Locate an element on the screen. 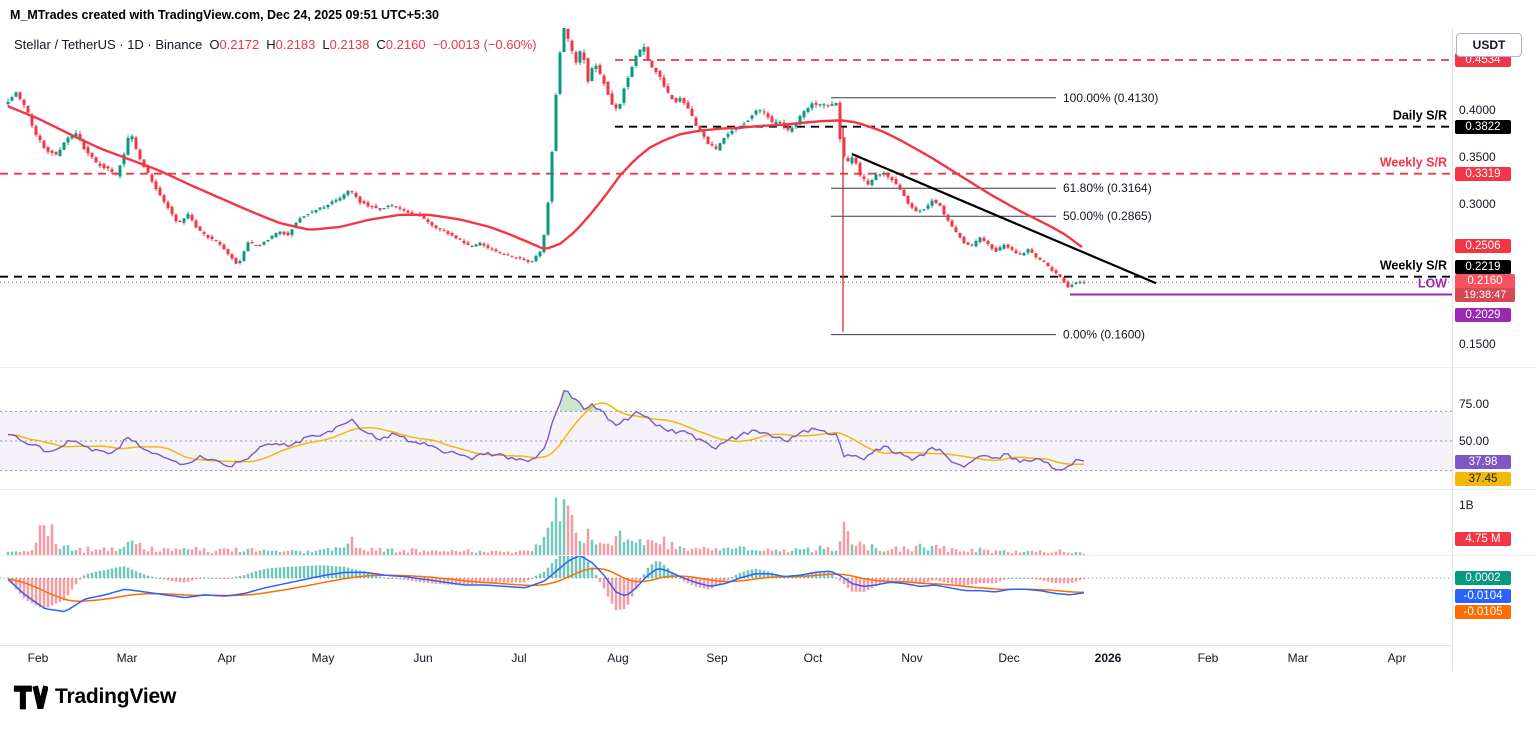  time-axis-label: Aug is located at coordinates (618, 658).